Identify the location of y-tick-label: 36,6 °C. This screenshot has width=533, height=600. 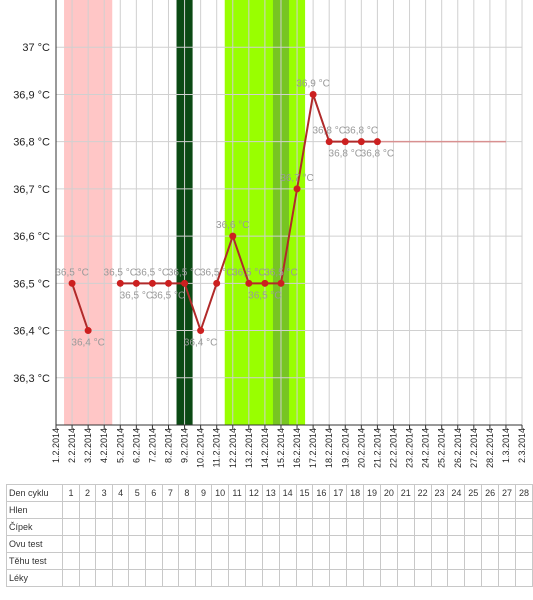
(31, 237).